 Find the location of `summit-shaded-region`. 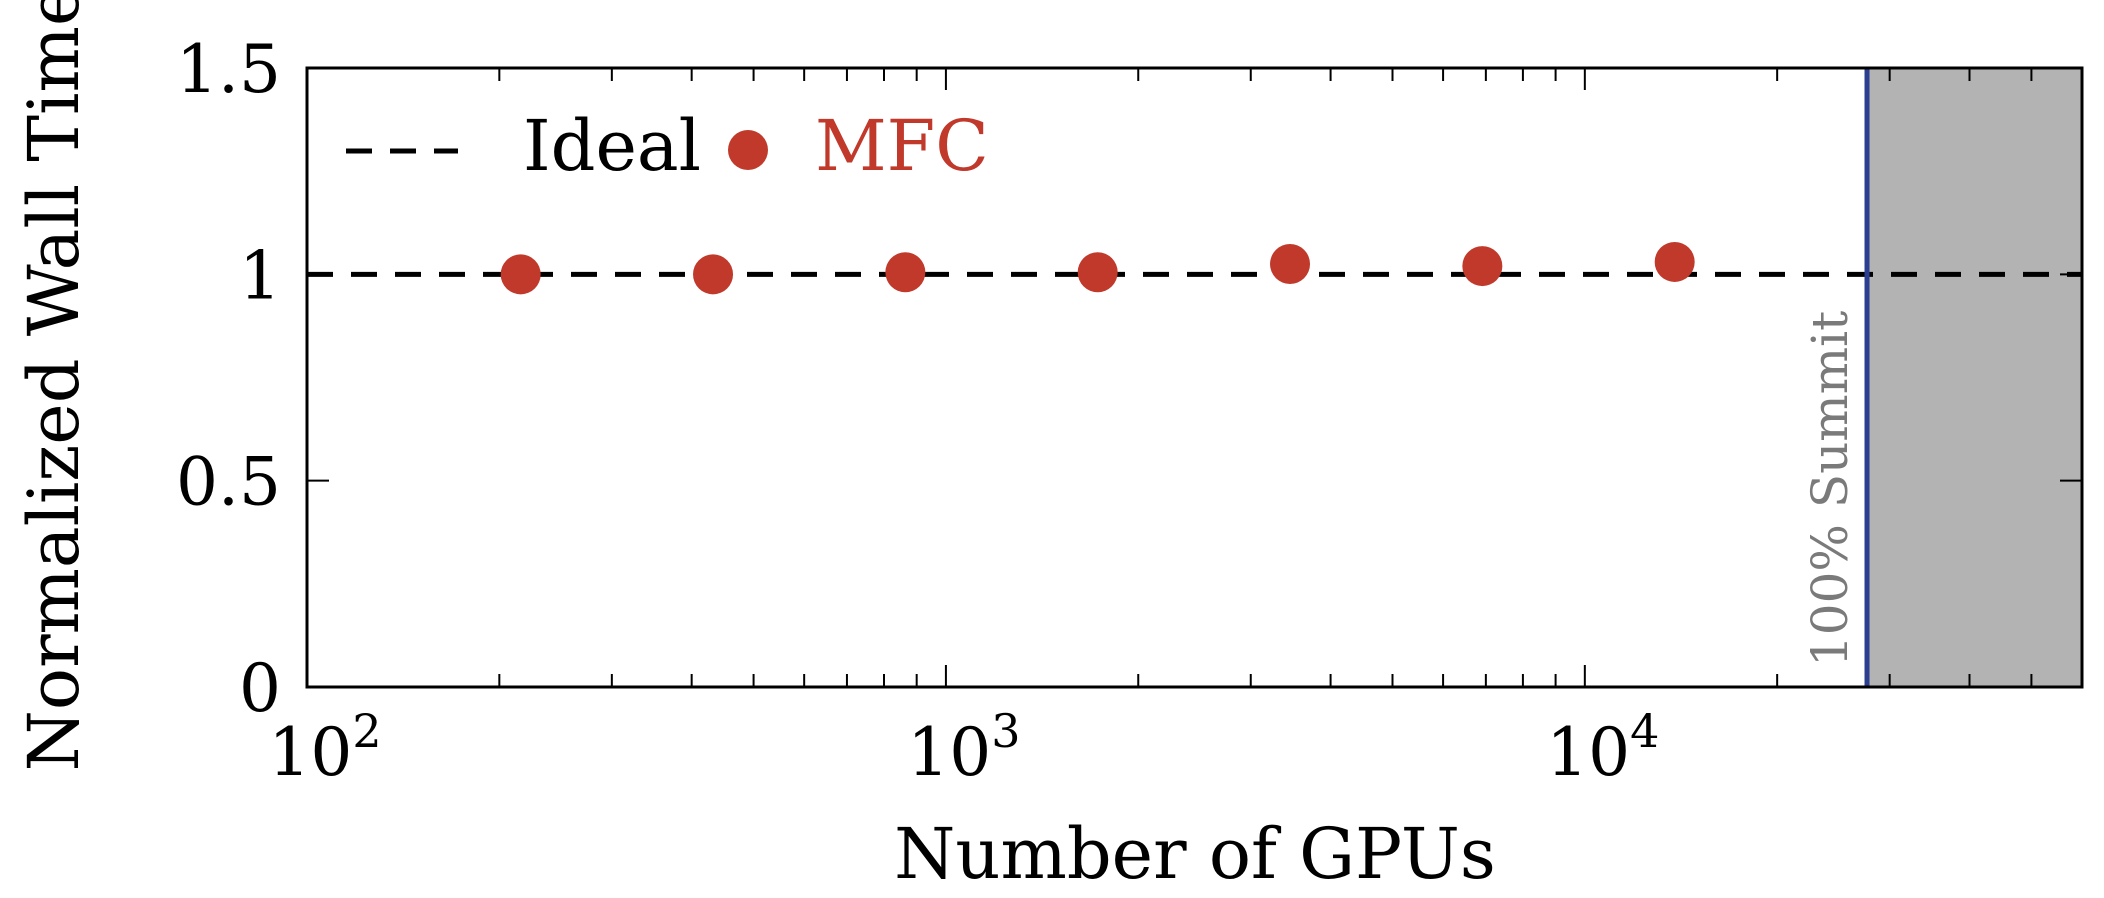

summit-shaded-region is located at coordinates (1974, 377).